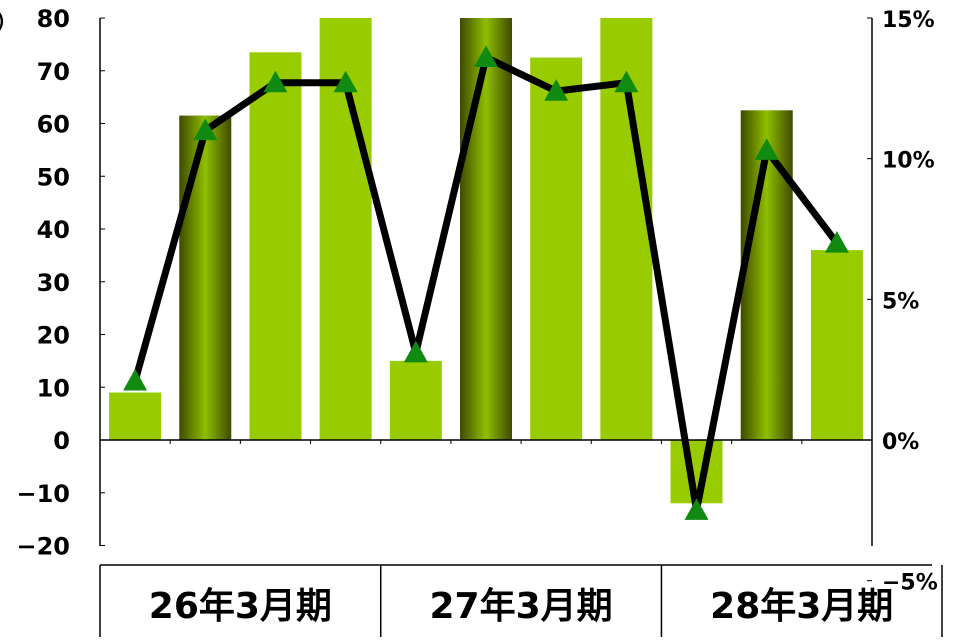 This screenshot has width=954, height=641. I want to click on left-tick-label: 0, so click(61, 441).